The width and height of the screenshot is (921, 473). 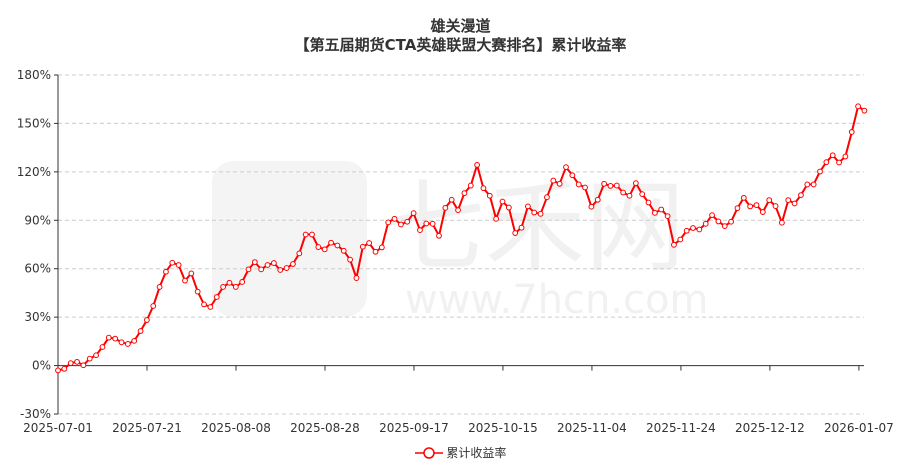 What do you see at coordinates (770, 428) in the screenshot?
I see `x-tick-label: 2025-12-12` at bounding box center [770, 428].